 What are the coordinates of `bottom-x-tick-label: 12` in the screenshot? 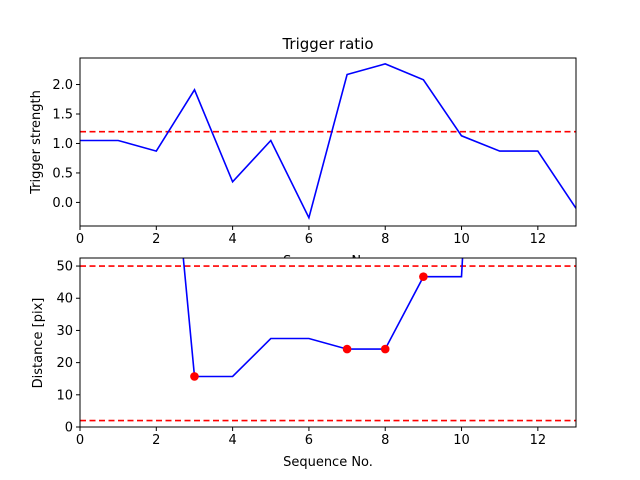 It's located at (538, 440).